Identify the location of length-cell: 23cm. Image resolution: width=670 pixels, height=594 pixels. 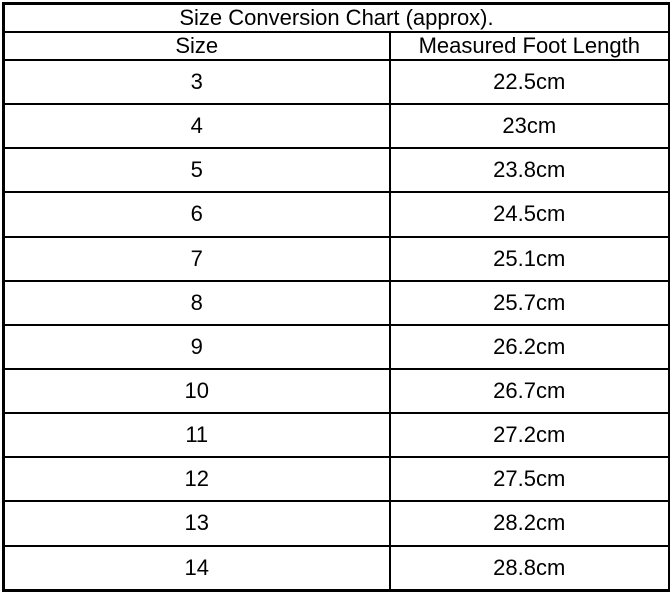
(529, 126).